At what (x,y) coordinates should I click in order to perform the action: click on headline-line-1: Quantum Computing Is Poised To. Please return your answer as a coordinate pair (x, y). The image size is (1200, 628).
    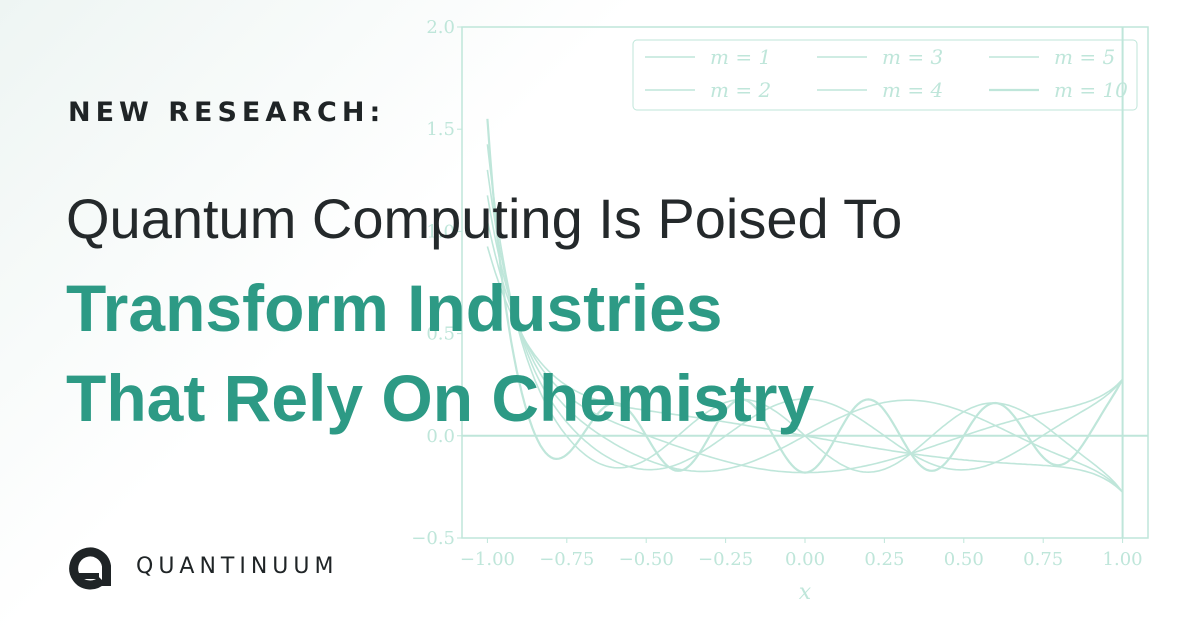
    Looking at the image, I should click on (484, 218).